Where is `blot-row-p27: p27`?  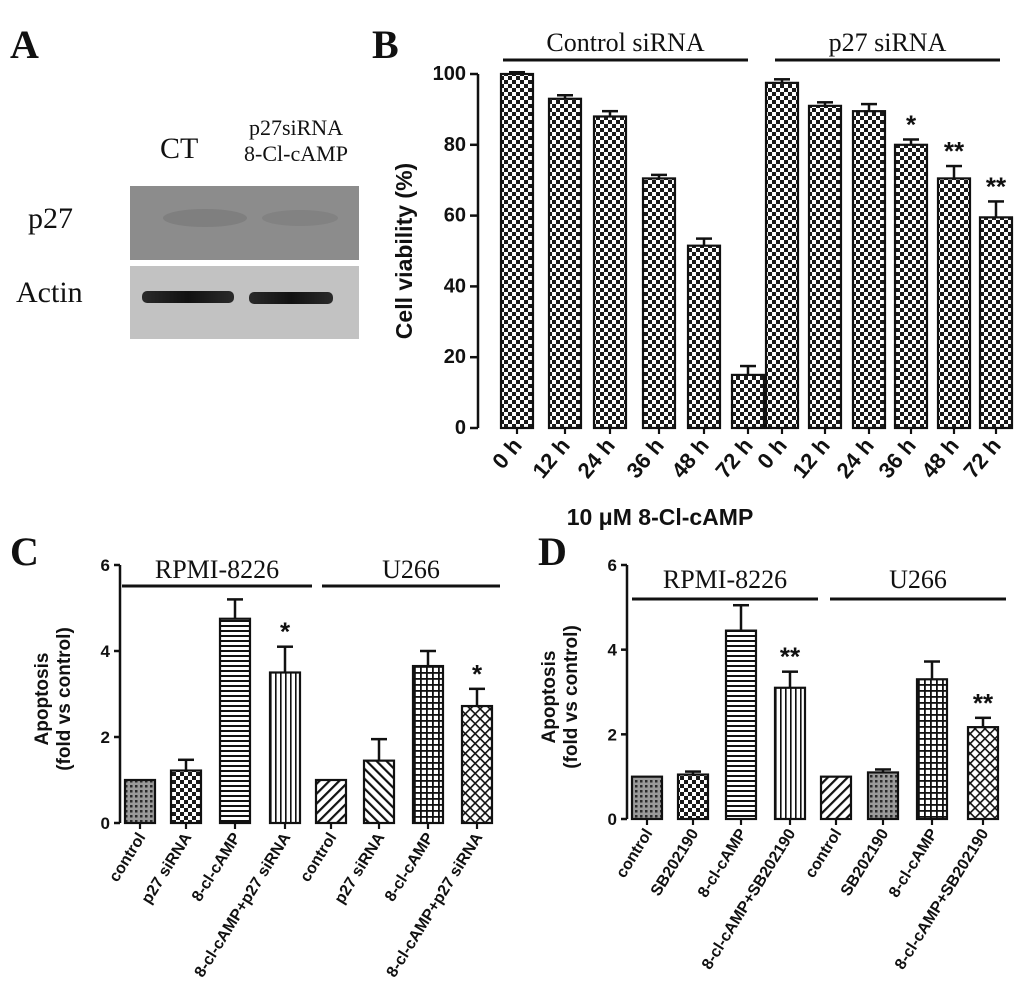 blot-row-p27: p27 is located at coordinates (50, 218).